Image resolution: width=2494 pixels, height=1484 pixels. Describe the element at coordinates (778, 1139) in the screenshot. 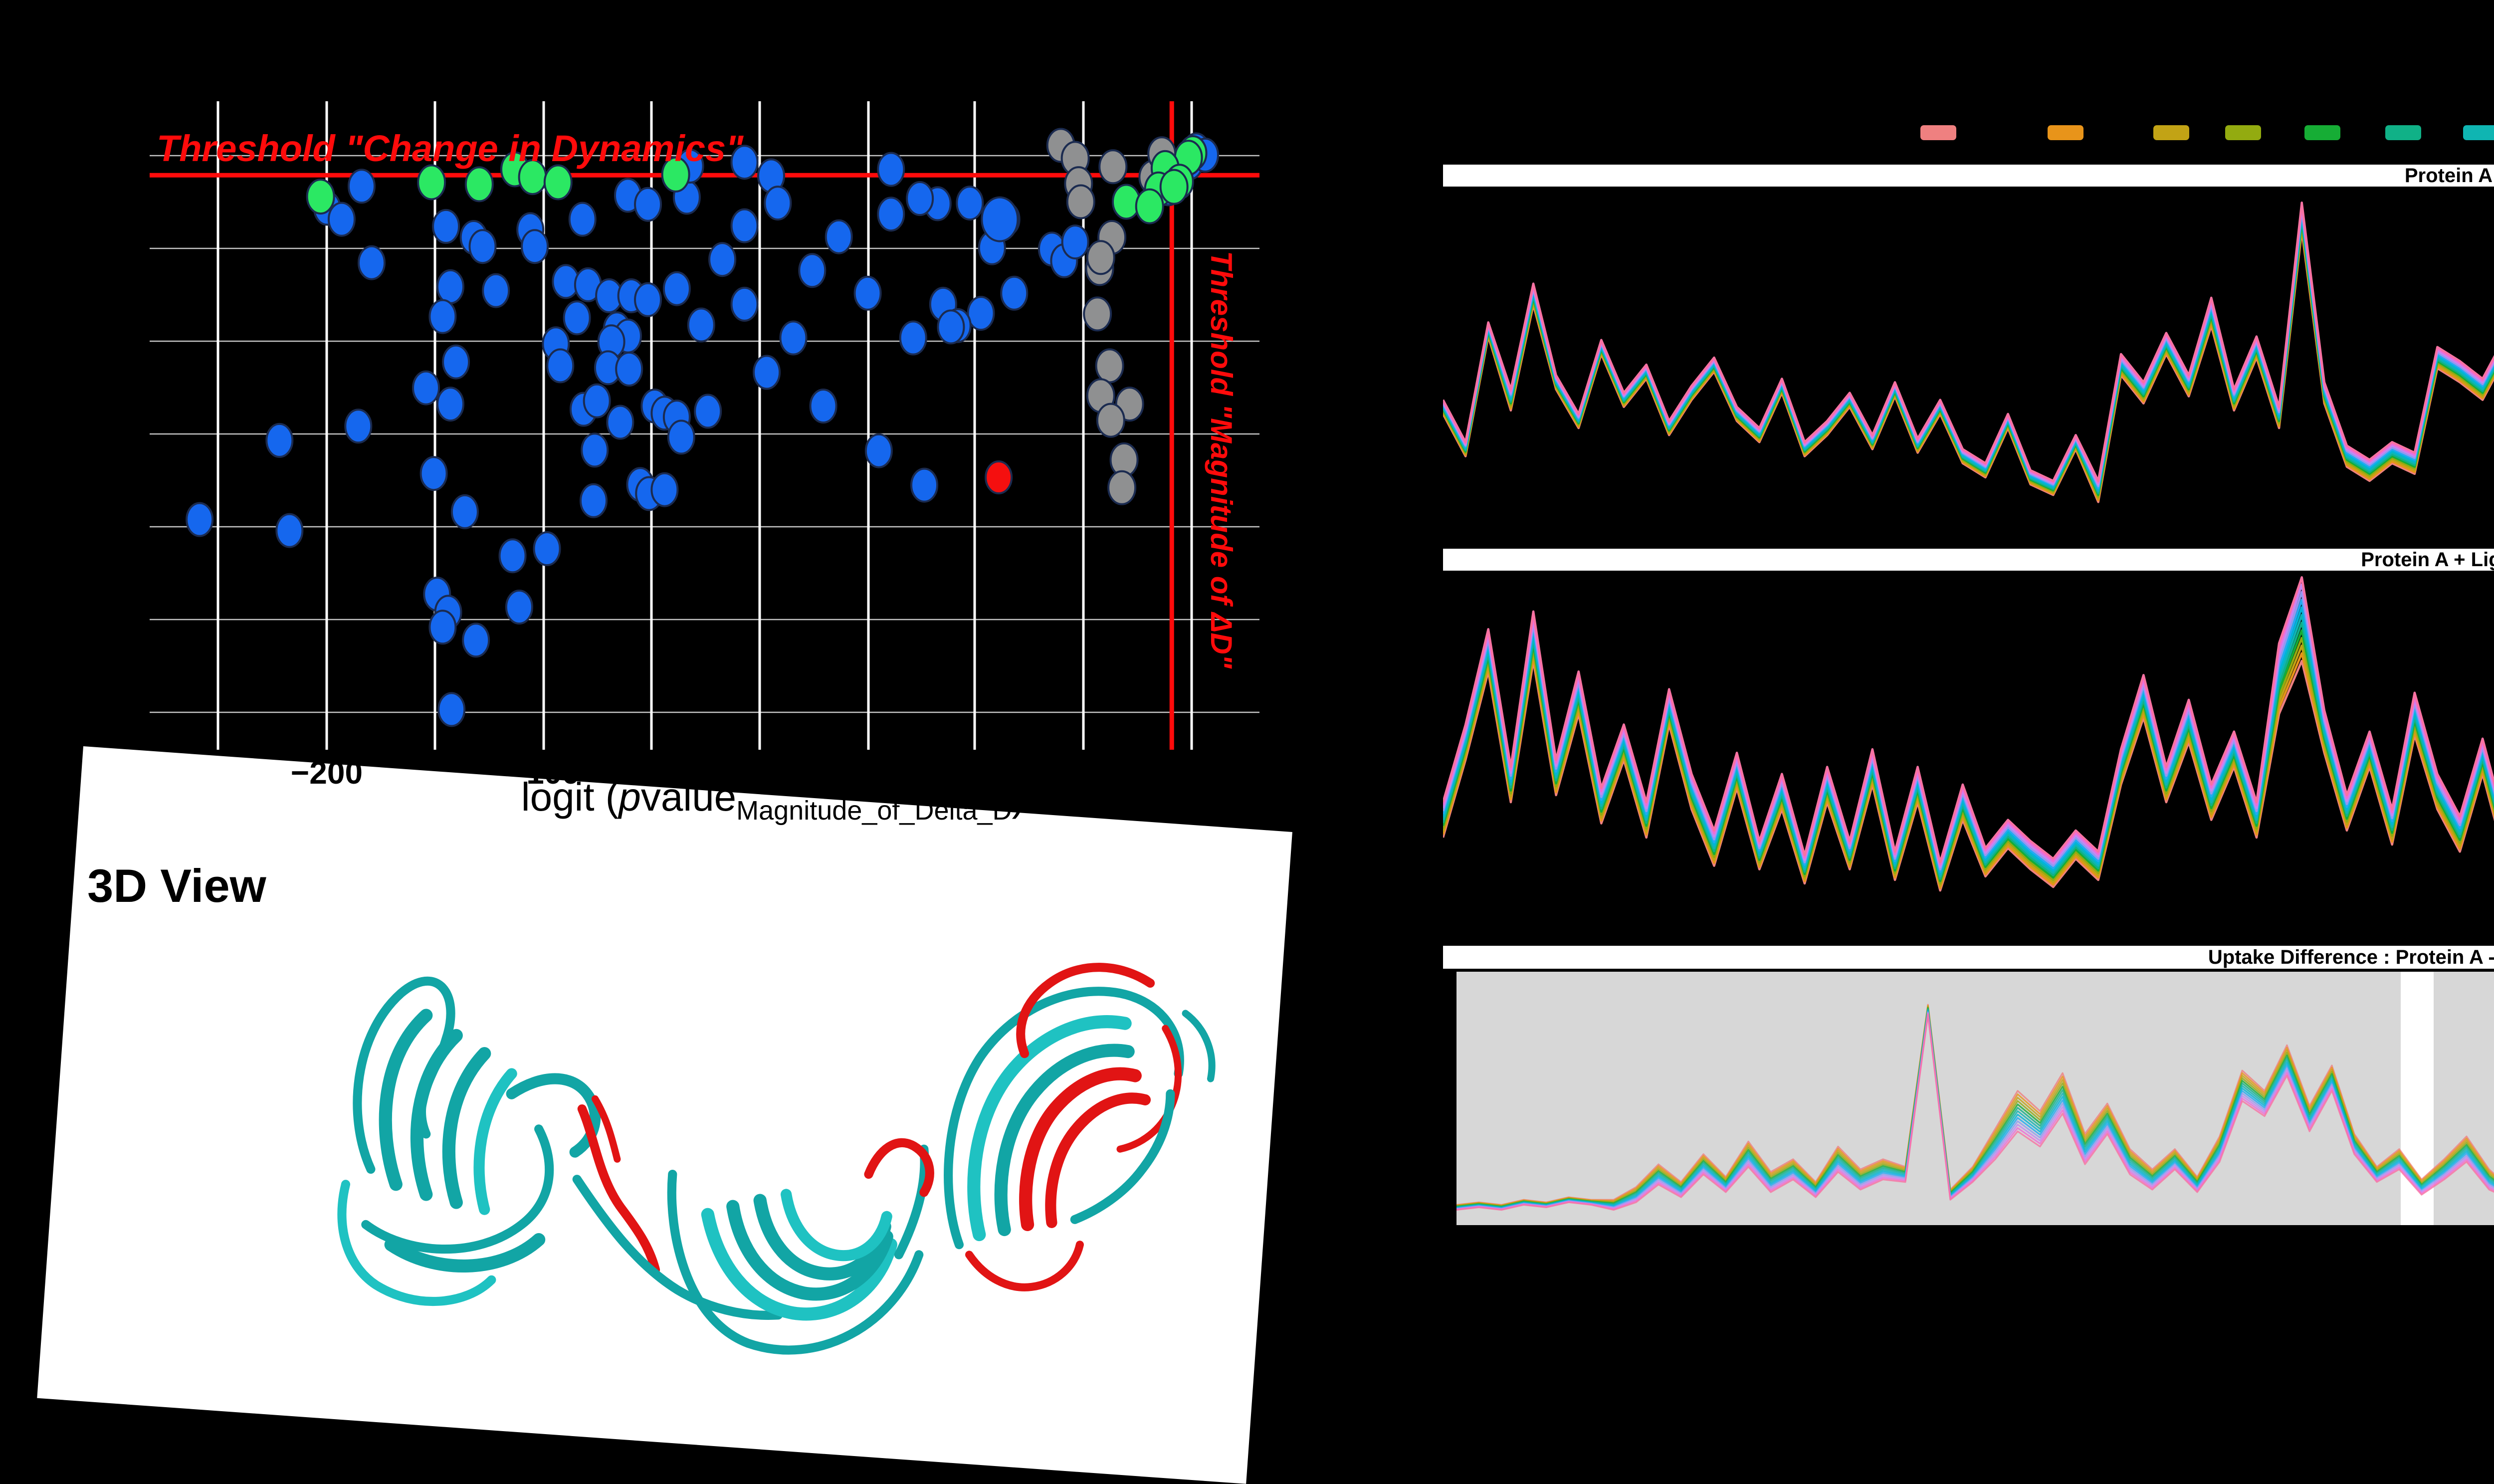

I see `protein-structure` at that location.